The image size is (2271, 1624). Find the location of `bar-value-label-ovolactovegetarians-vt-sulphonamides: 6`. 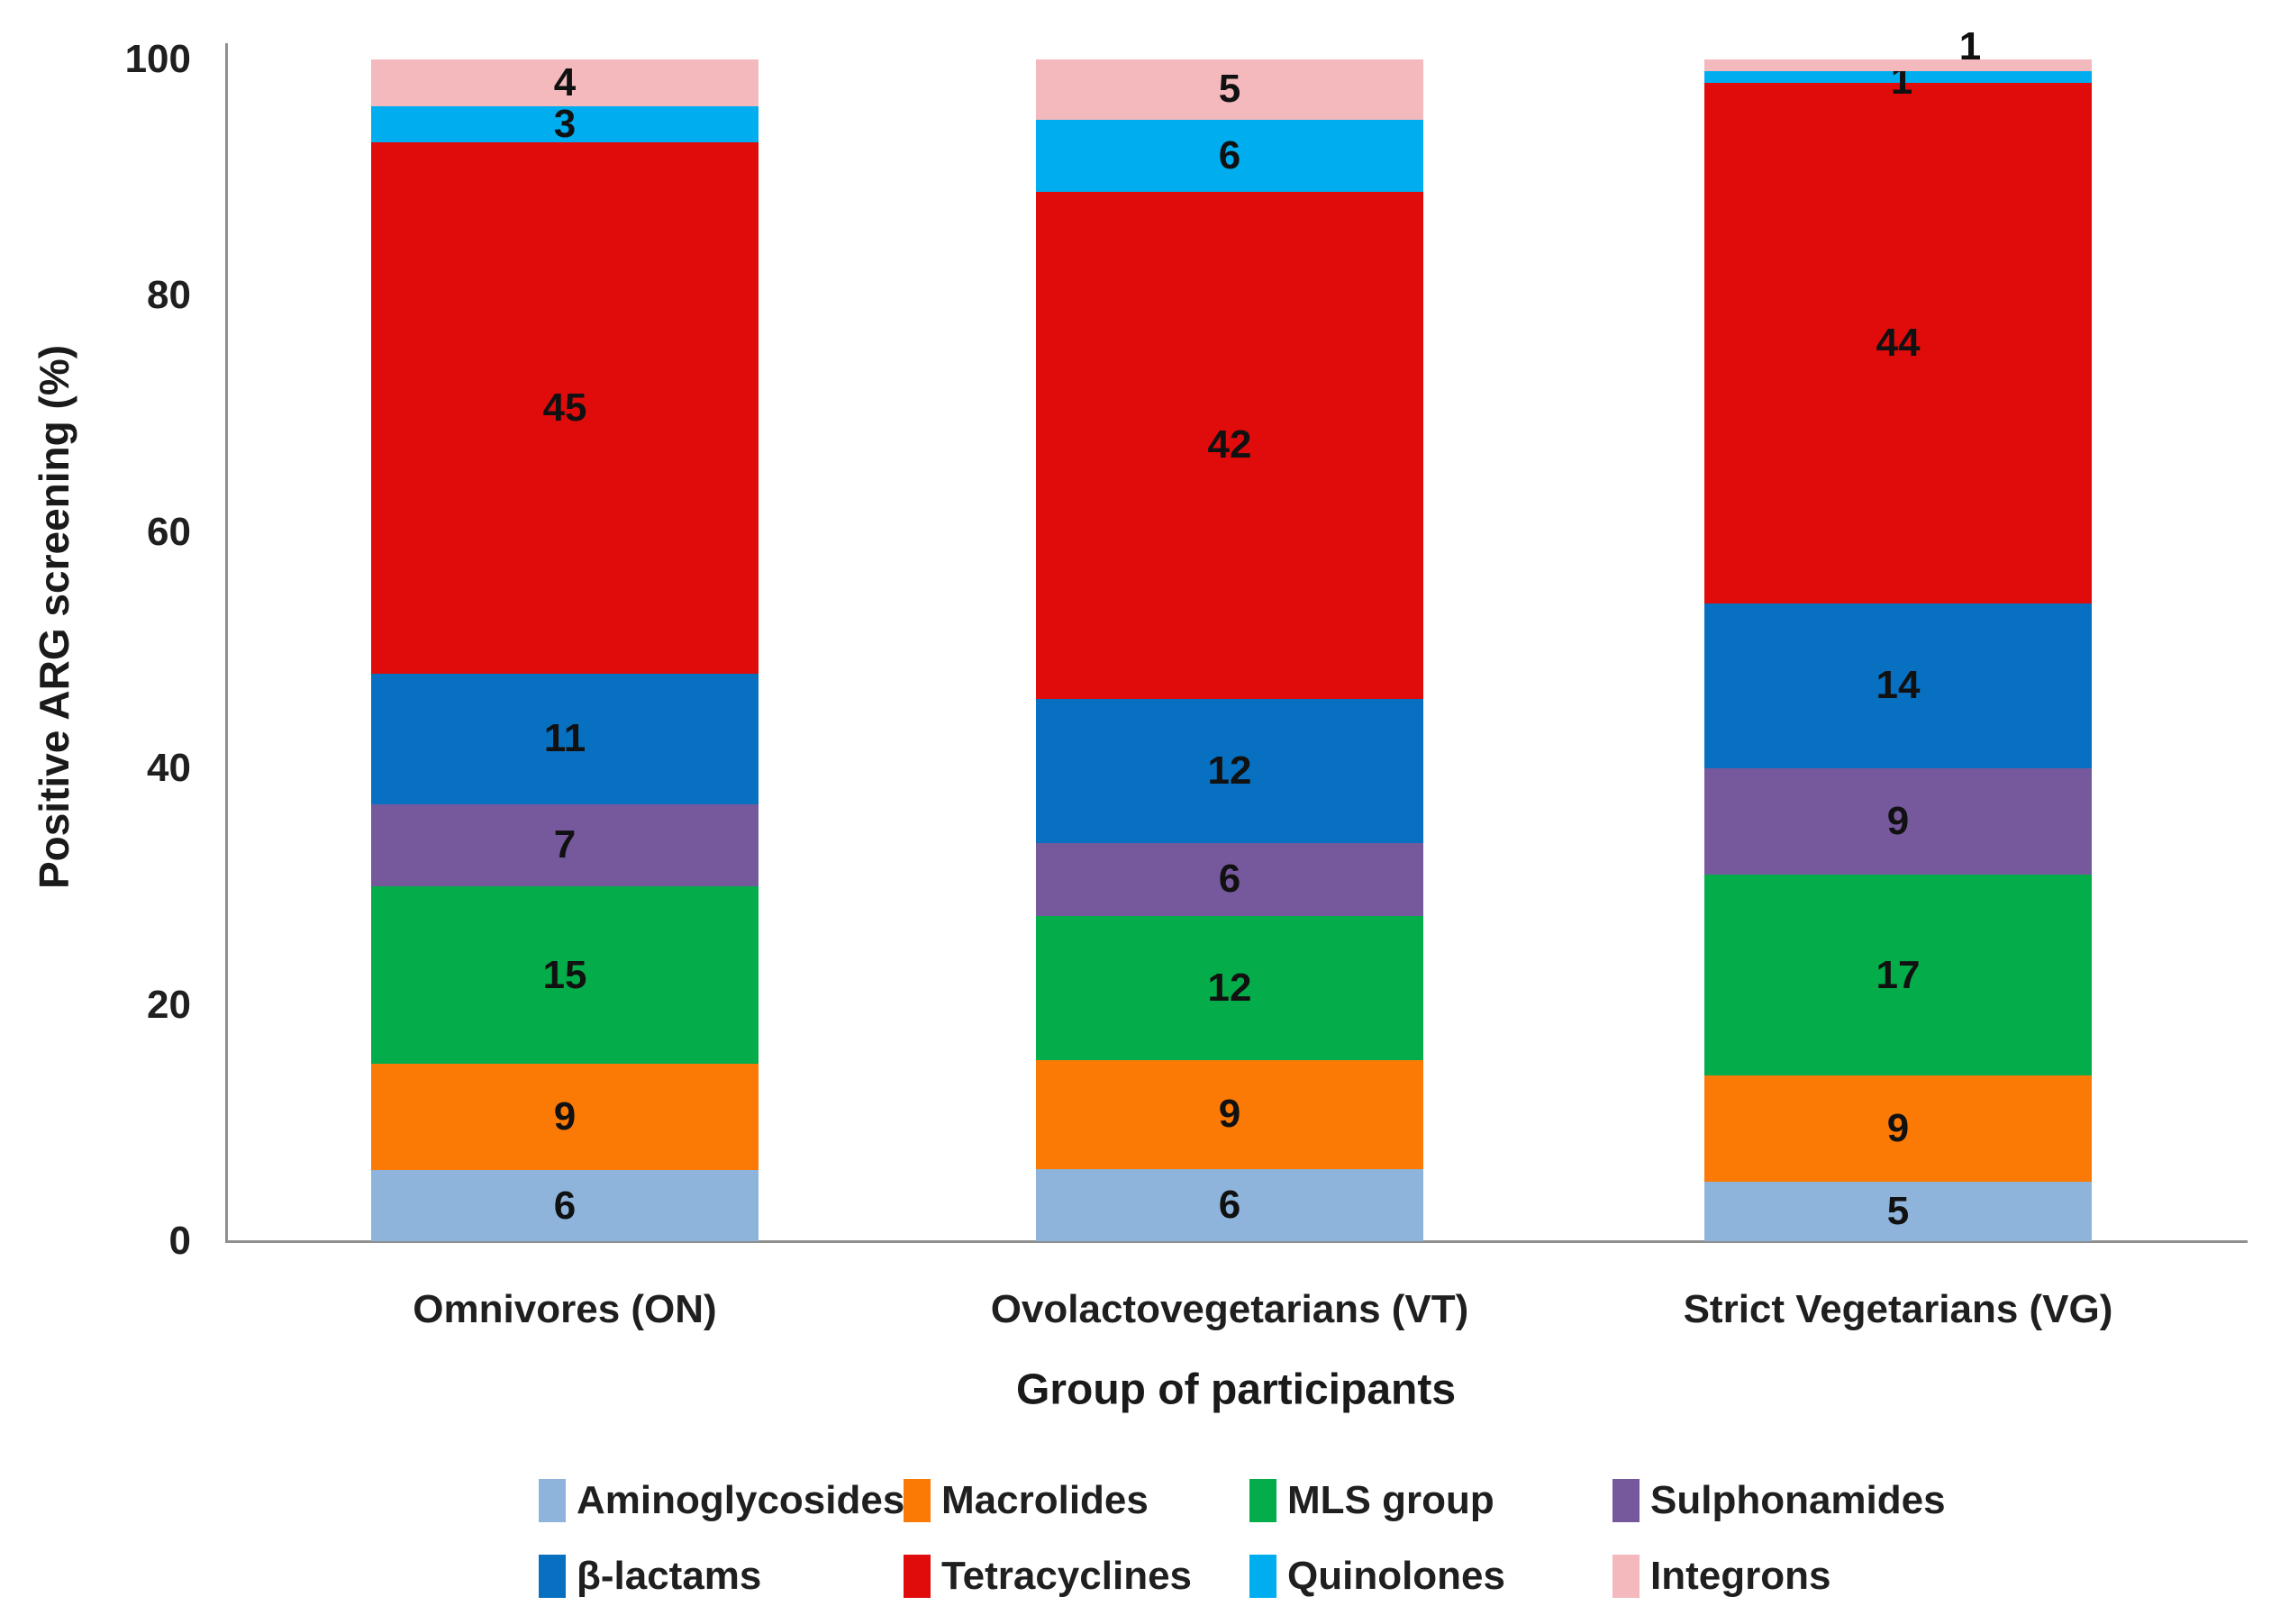

bar-value-label-ovolactovegetarians-vt-sulphonamides: 6 is located at coordinates (1229, 879).